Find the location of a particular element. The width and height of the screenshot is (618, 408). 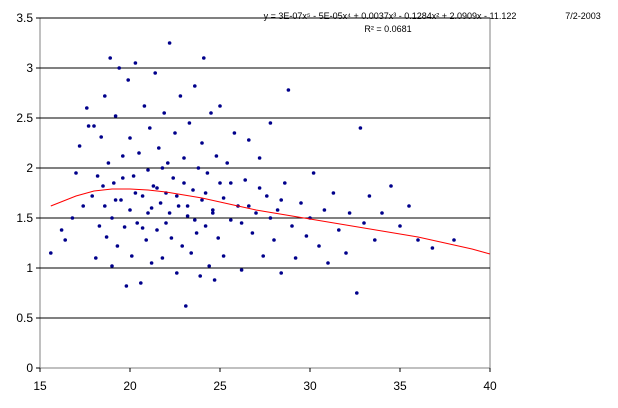

y-axis-ticks: 0 0.5 1 1.5 2 2.5 3 3.5 is located at coordinates (28, 193).